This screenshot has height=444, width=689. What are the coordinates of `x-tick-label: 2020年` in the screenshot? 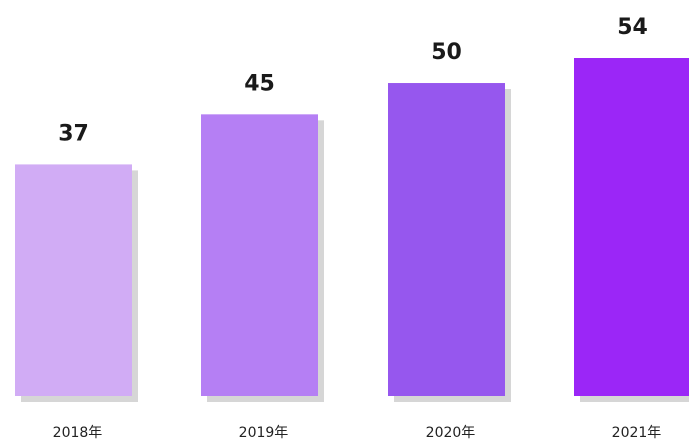 It's located at (451, 433).